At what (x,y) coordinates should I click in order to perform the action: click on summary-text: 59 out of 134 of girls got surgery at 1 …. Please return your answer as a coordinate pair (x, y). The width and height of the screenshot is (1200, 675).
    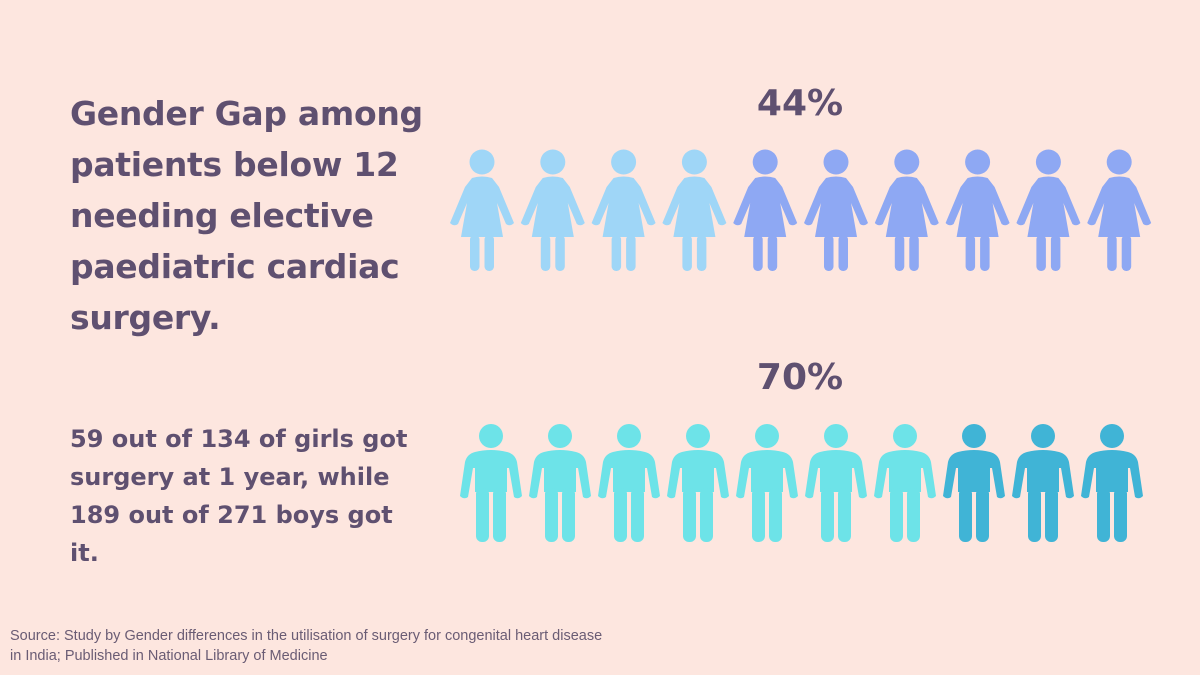
    Looking at the image, I should click on (239, 496).